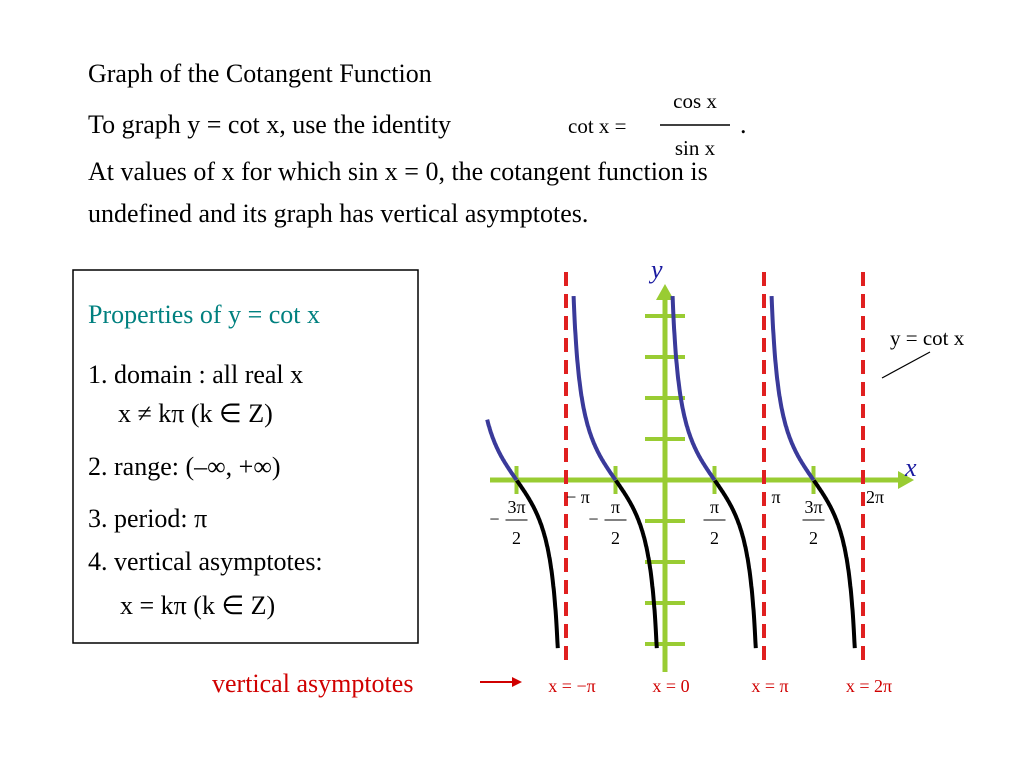 This screenshot has height=768, width=1024. I want to click on caption-arrowhead, so click(517, 682).